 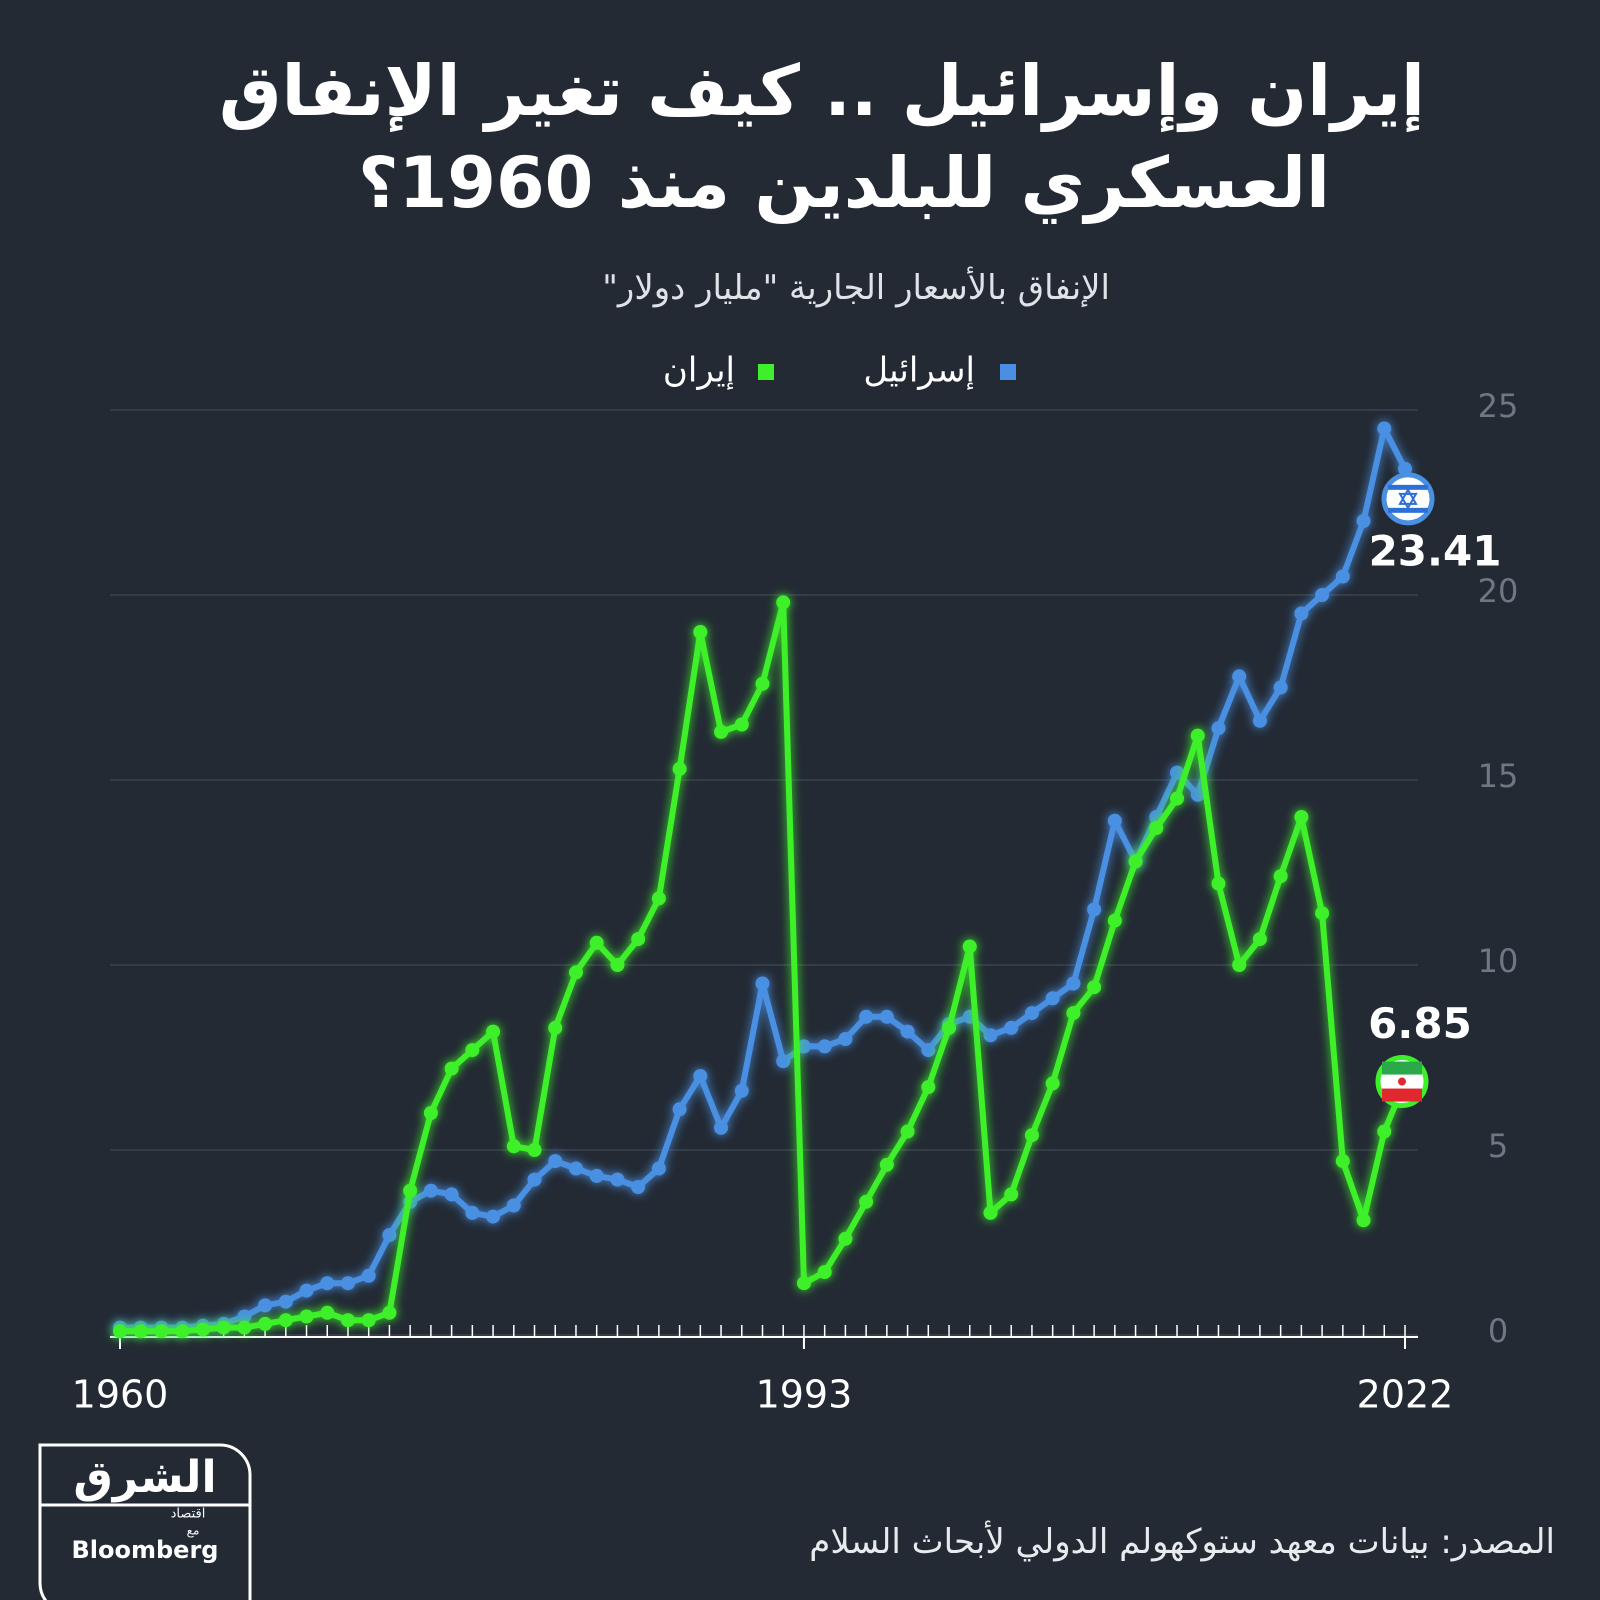 What do you see at coordinates (766, 372) in the screenshot?
I see `legend-swatch` at bounding box center [766, 372].